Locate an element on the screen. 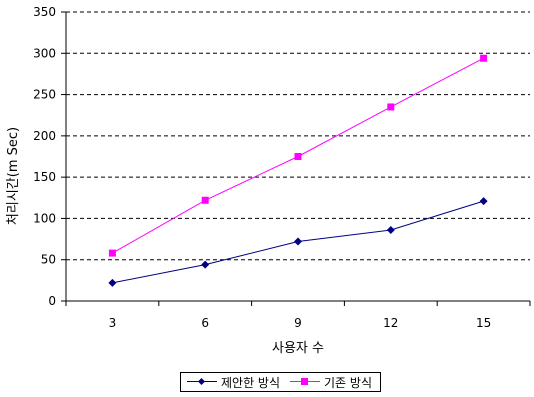  y-axis-label: 처리시간(m Sec) is located at coordinates (13, 176).